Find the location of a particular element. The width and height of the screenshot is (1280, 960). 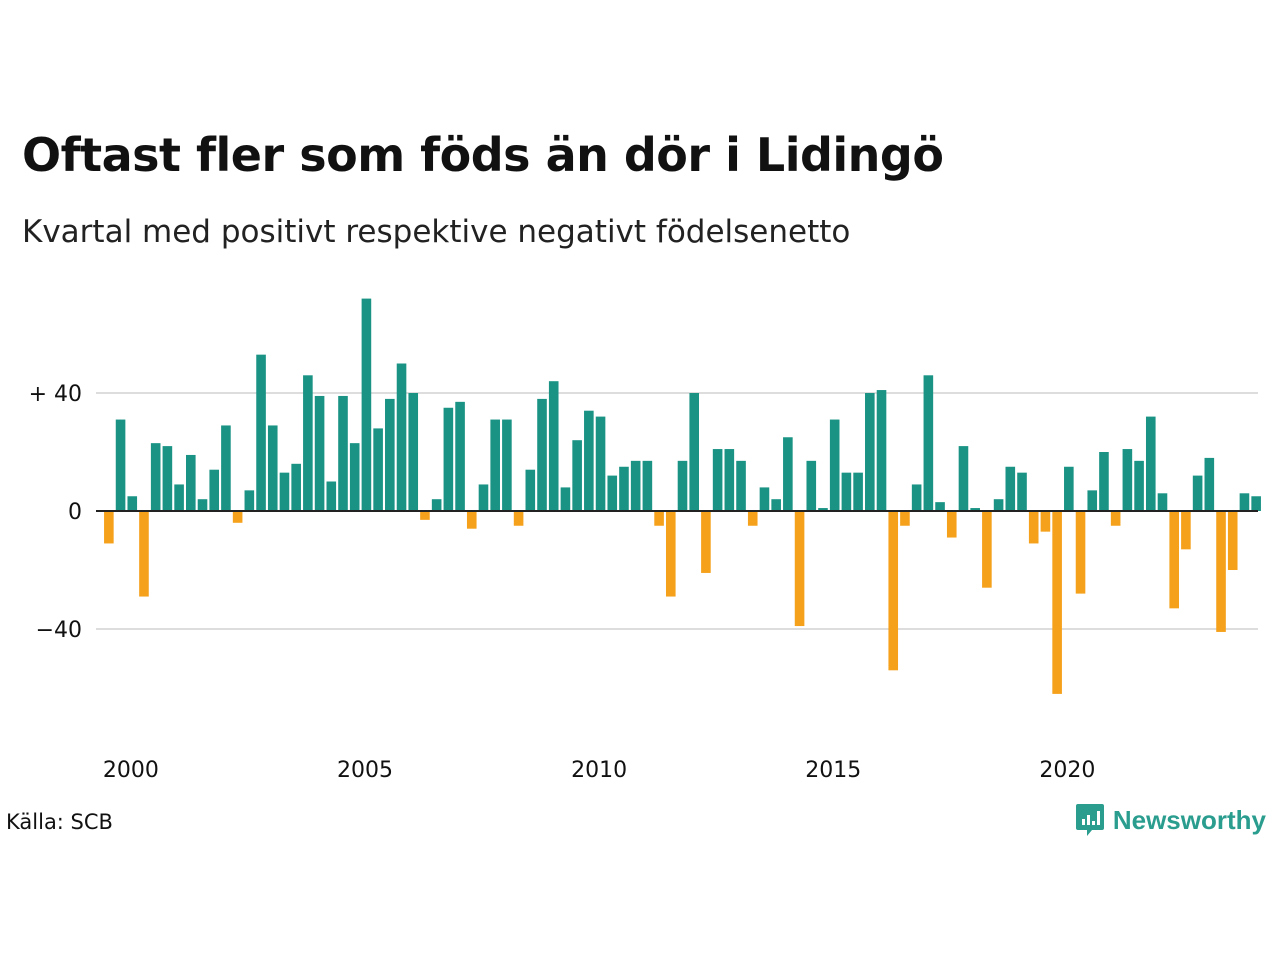

bar-2002-k3 is located at coordinates (226, 468).